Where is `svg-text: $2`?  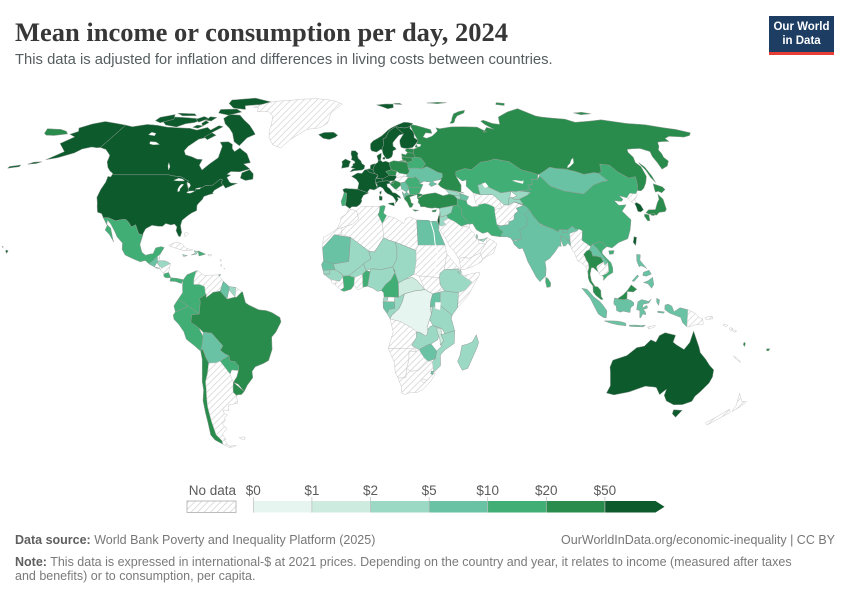
svg-text: $2 is located at coordinates (370, 490).